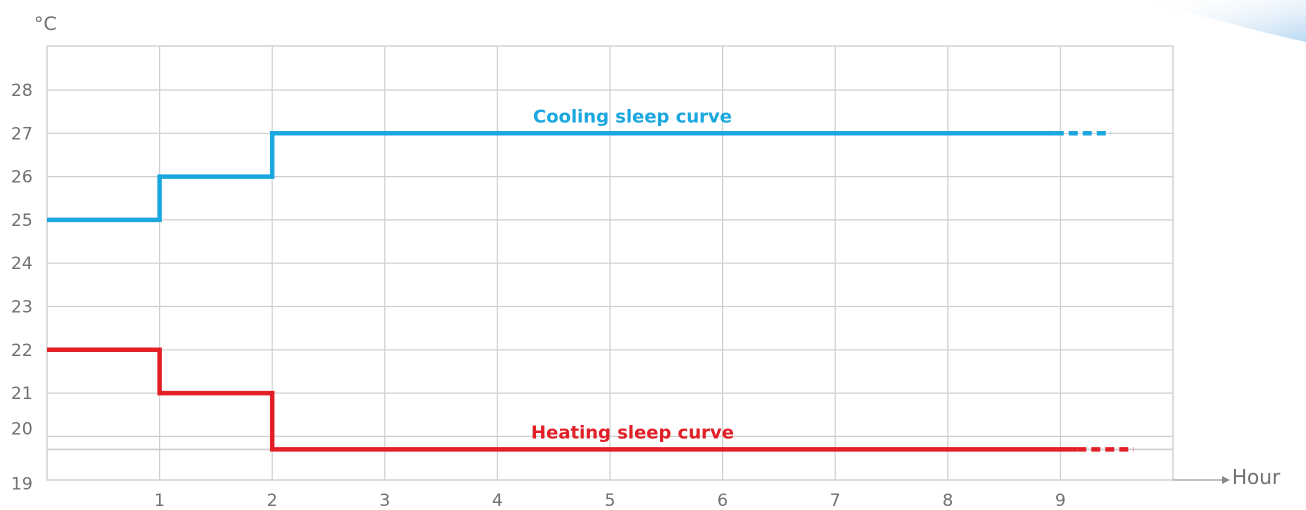 The image size is (1306, 510). Describe the element at coordinates (632, 116) in the screenshot. I see `series-label: Cooling sleep curve` at that location.